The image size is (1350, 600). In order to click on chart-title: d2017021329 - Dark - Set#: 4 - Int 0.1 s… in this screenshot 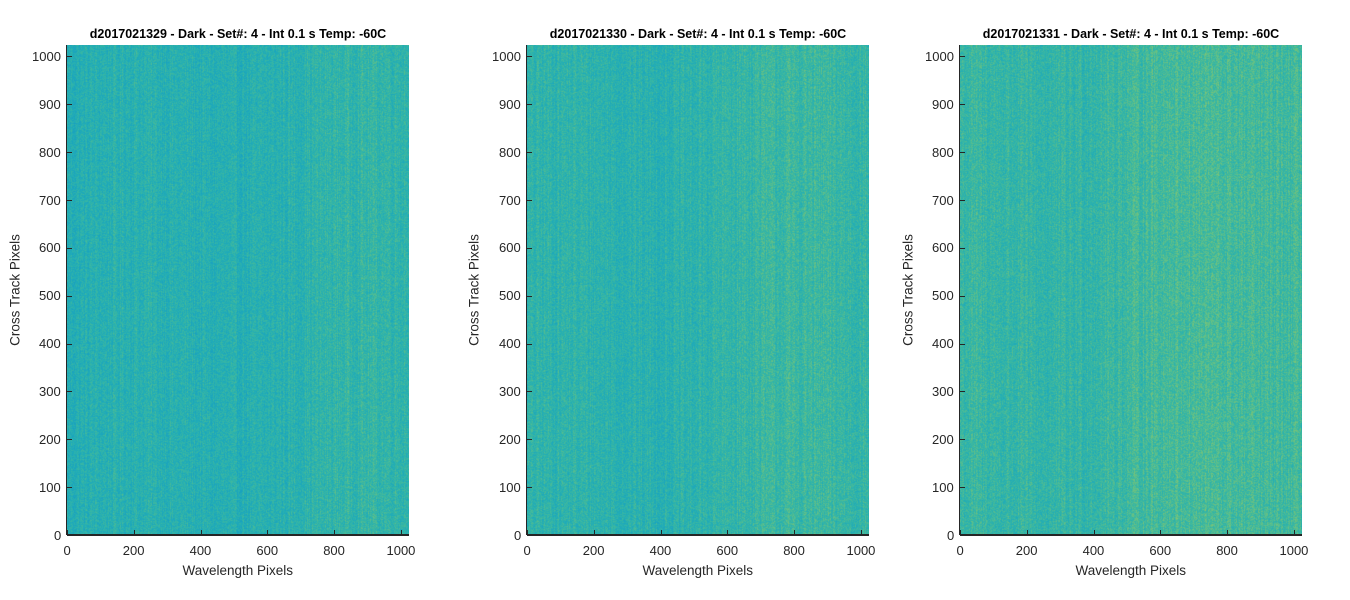, I will do `click(238, 34)`.